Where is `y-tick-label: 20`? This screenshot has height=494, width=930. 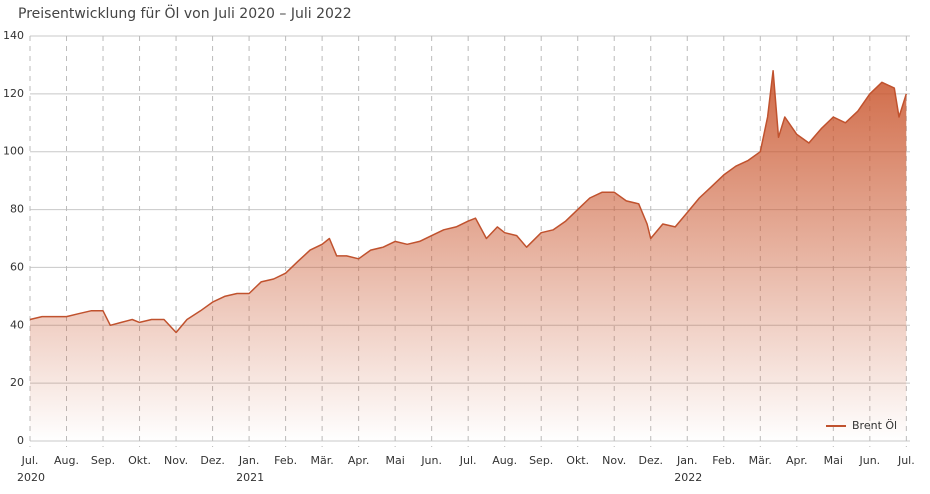 y-tick-label: 20 is located at coordinates (17, 382).